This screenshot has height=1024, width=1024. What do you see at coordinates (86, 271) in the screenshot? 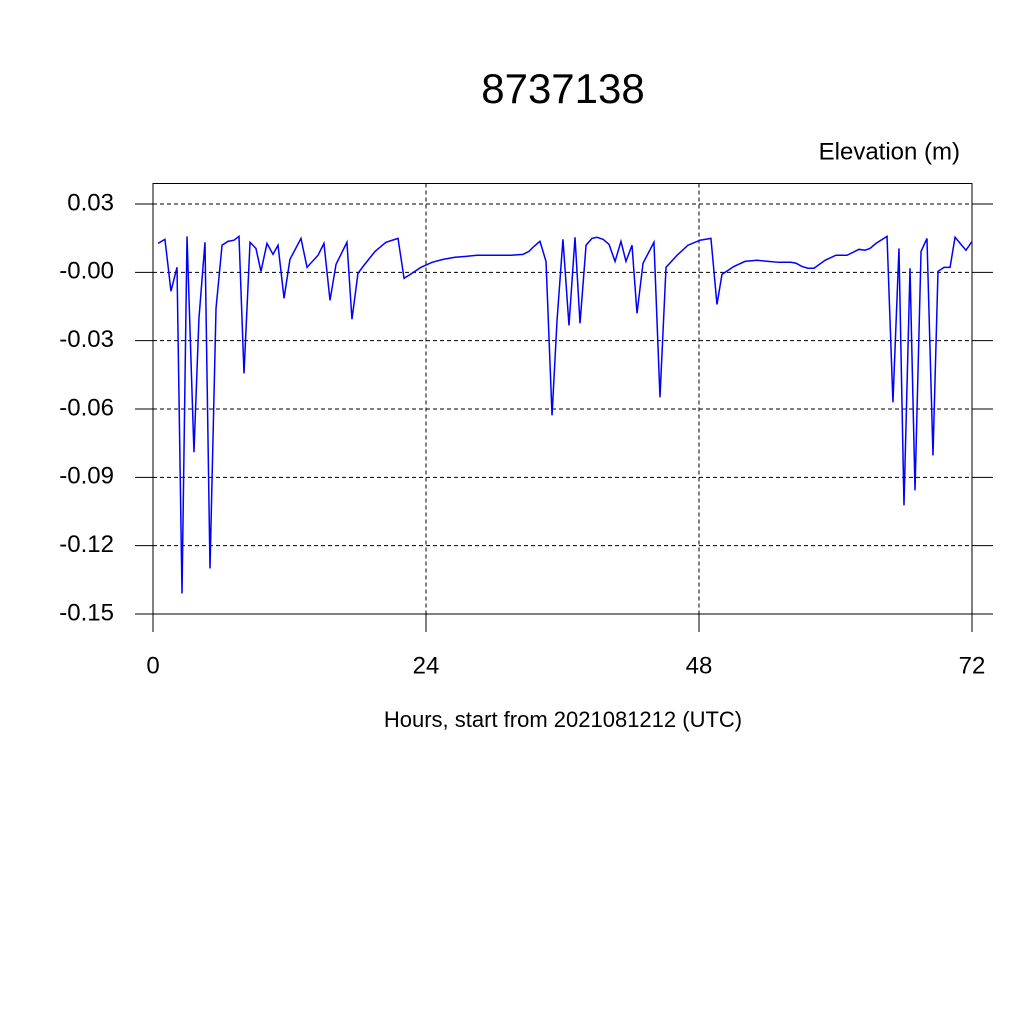
I see `y-tick-label: -0.00` at bounding box center [86, 271].